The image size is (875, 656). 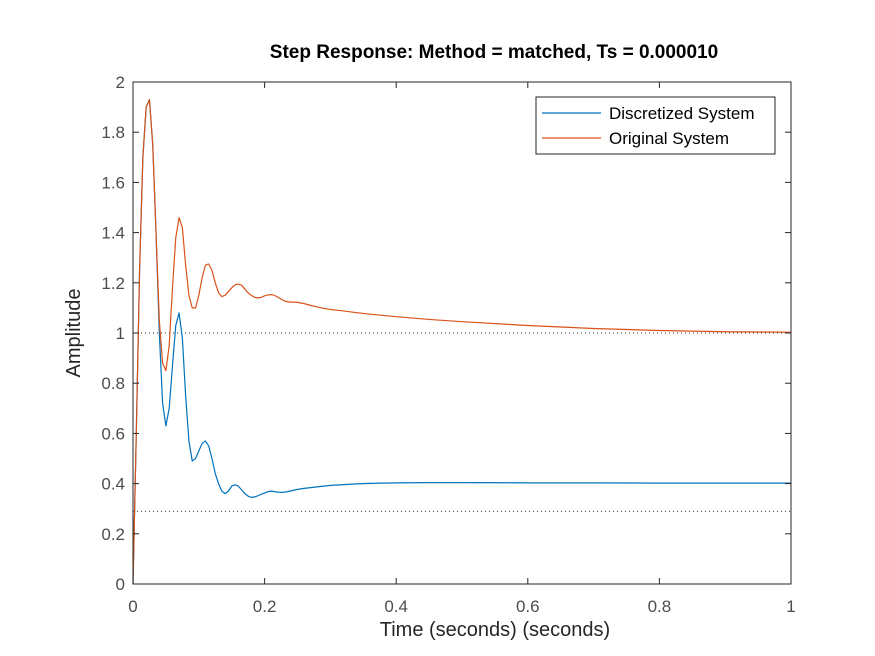 What do you see at coordinates (120, 584) in the screenshot?
I see `y-tick-label: 0` at bounding box center [120, 584].